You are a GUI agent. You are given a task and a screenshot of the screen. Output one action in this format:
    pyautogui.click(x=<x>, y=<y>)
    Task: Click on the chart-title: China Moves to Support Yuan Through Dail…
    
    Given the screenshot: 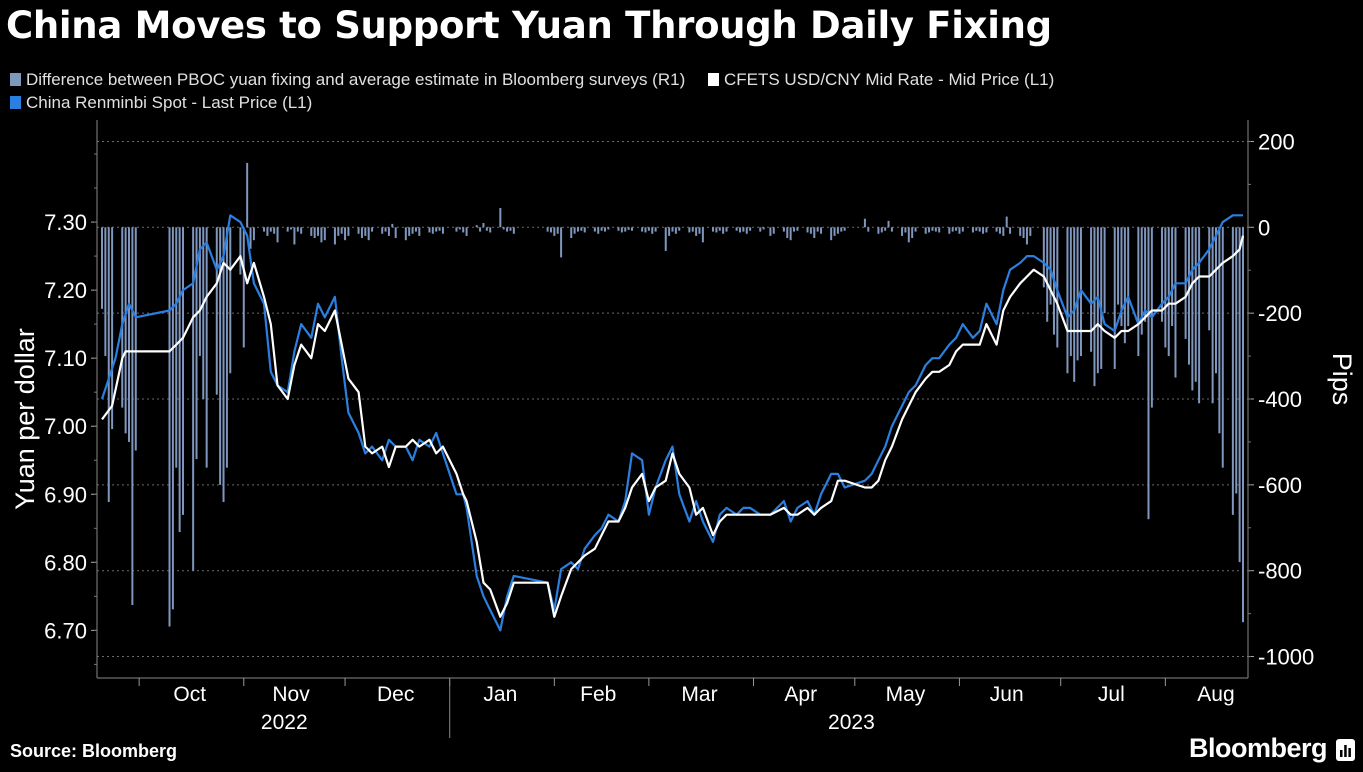 What is the action you would take?
    pyautogui.click(x=529, y=25)
    